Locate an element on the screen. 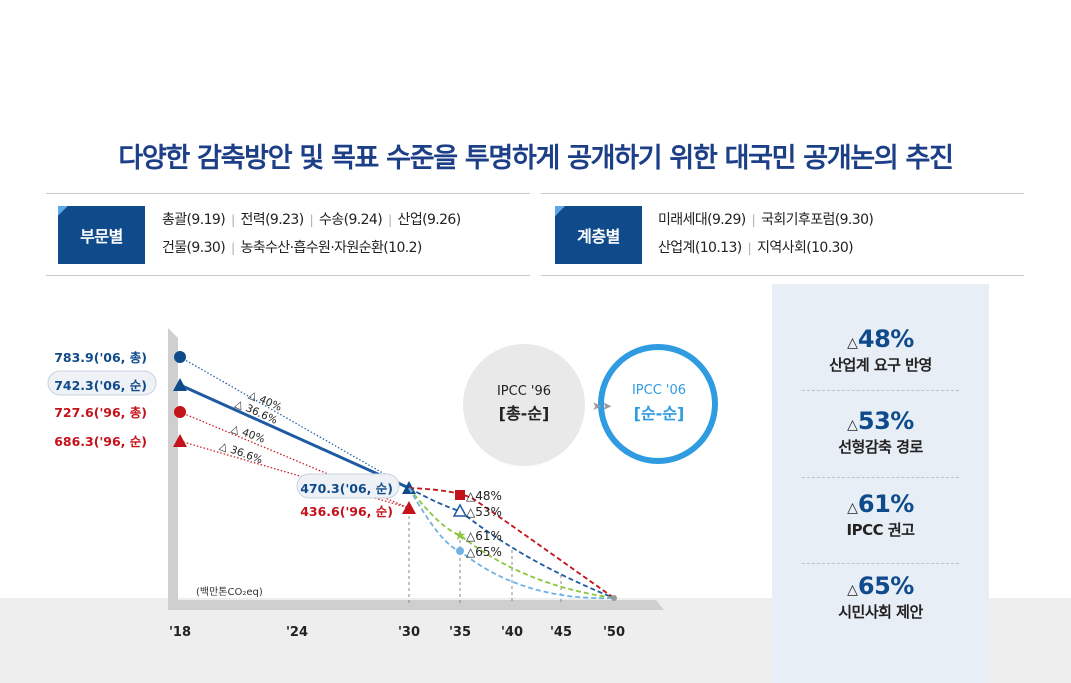  baseline-highlight is located at coordinates (102, 383).